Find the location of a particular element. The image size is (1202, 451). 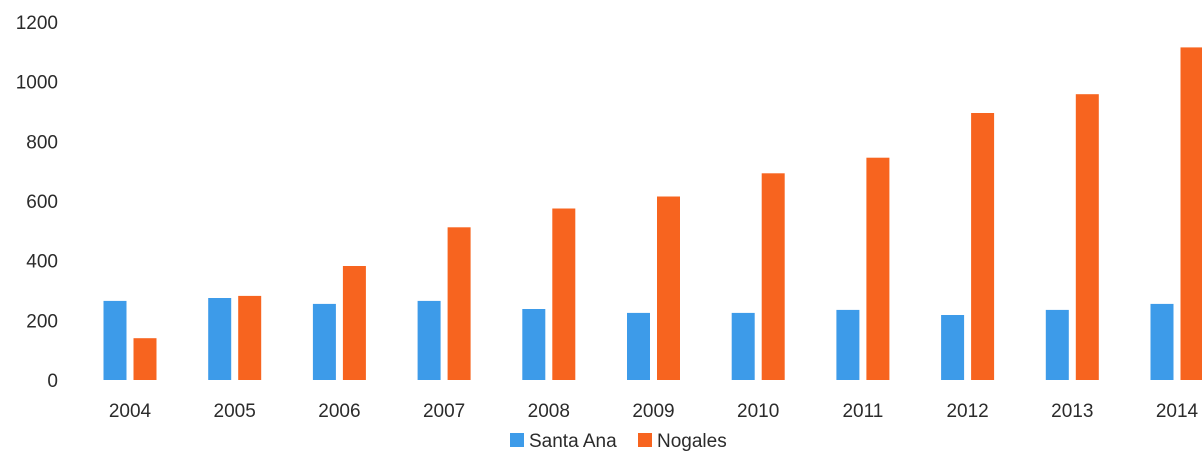

y-axis: 0 200 400 600 800 1000 1200 is located at coordinates (37, 202).